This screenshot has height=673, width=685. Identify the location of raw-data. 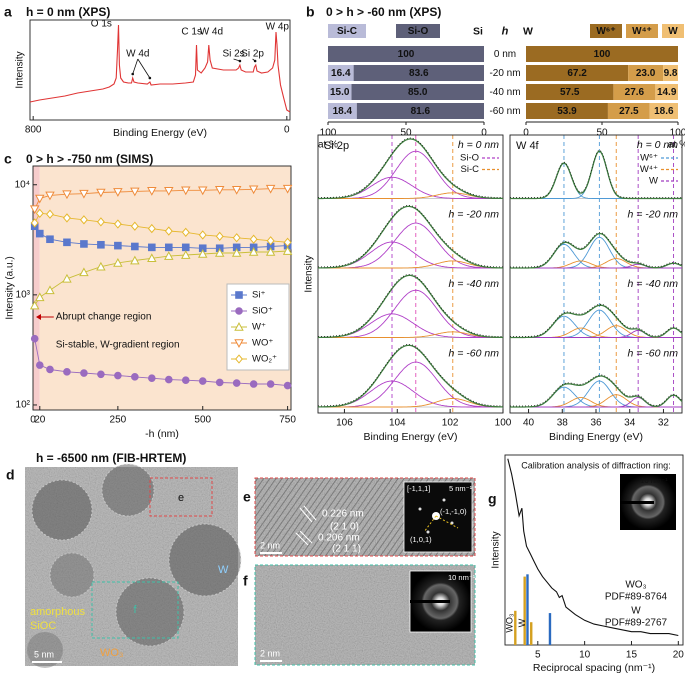
(596, 173).